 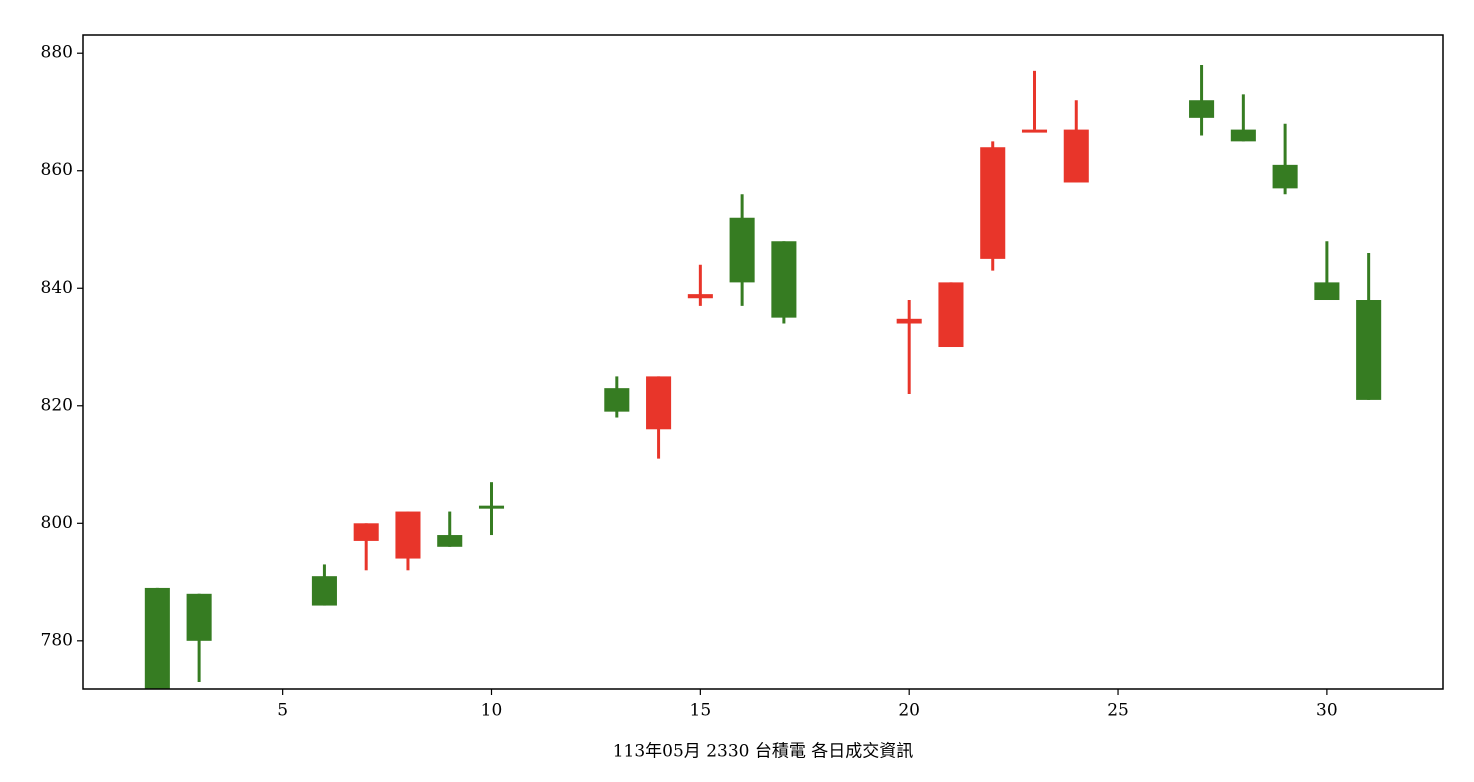 What do you see at coordinates (1327, 711) in the screenshot?
I see `x-tick-label: 30` at bounding box center [1327, 711].